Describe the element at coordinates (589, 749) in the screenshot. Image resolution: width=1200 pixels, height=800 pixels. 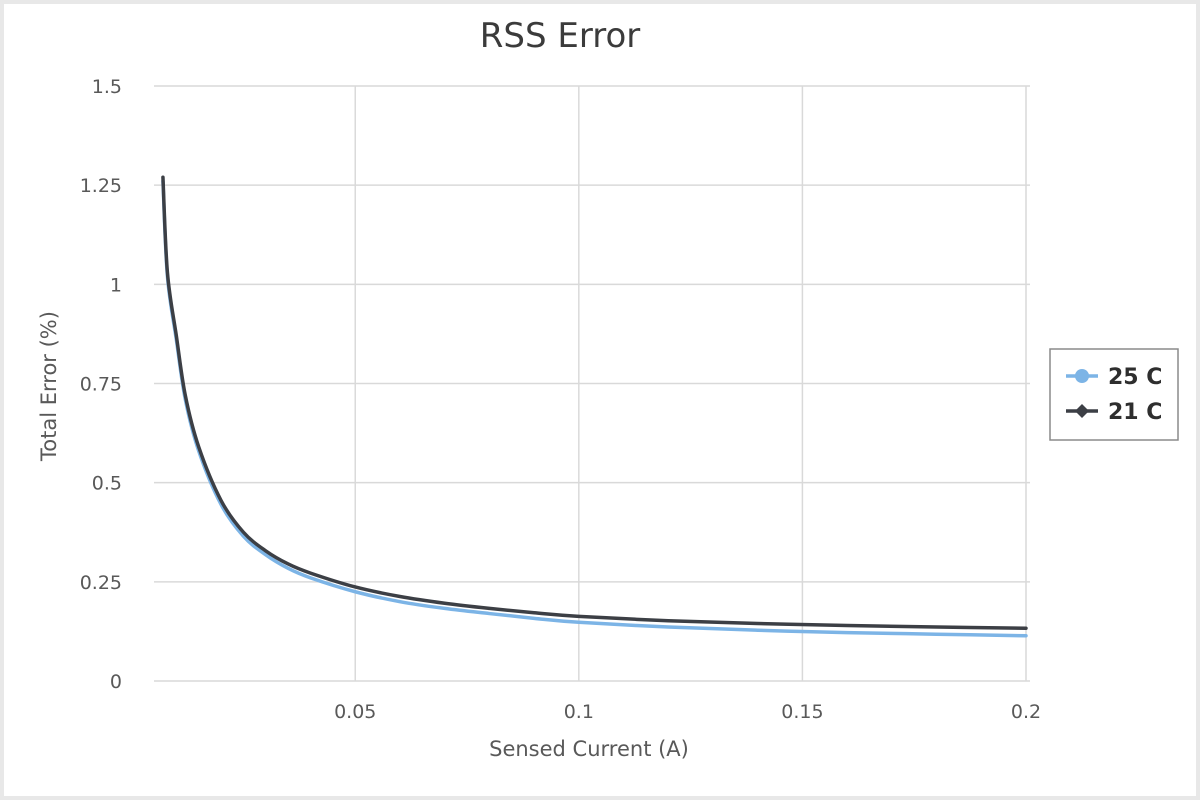
I see `x-axis-title: Sensed Current (A)` at that location.